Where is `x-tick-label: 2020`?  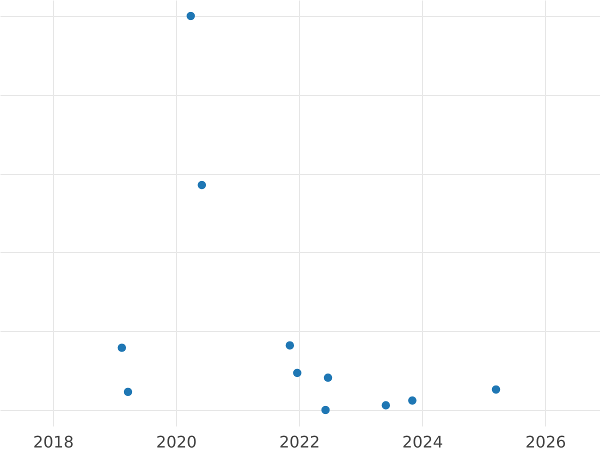 x-tick-label: 2020 is located at coordinates (176, 441).